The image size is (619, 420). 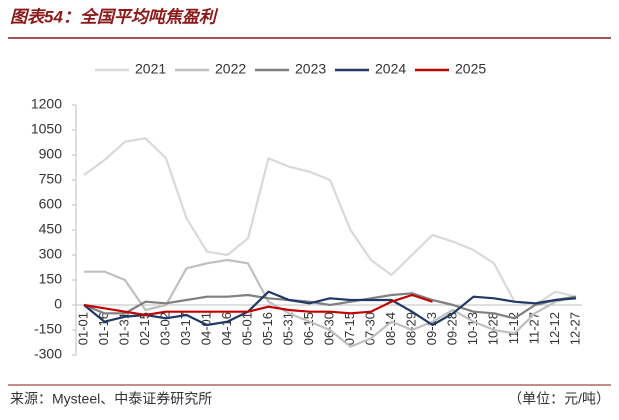 What do you see at coordinates (58, 304) in the screenshot?
I see `y-tick-label: 0` at bounding box center [58, 304].